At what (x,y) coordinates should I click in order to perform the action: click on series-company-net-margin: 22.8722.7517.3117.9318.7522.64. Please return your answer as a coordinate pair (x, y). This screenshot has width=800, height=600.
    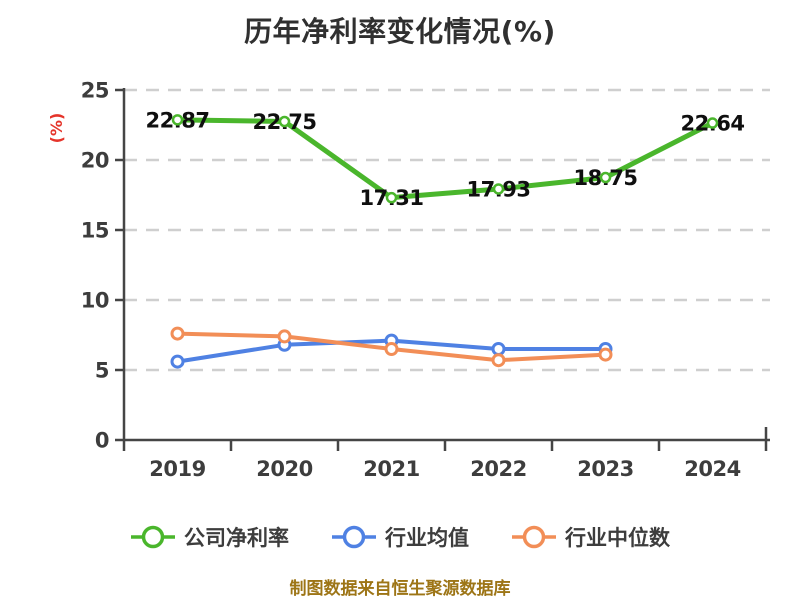
    Looking at the image, I should click on (445, 159).